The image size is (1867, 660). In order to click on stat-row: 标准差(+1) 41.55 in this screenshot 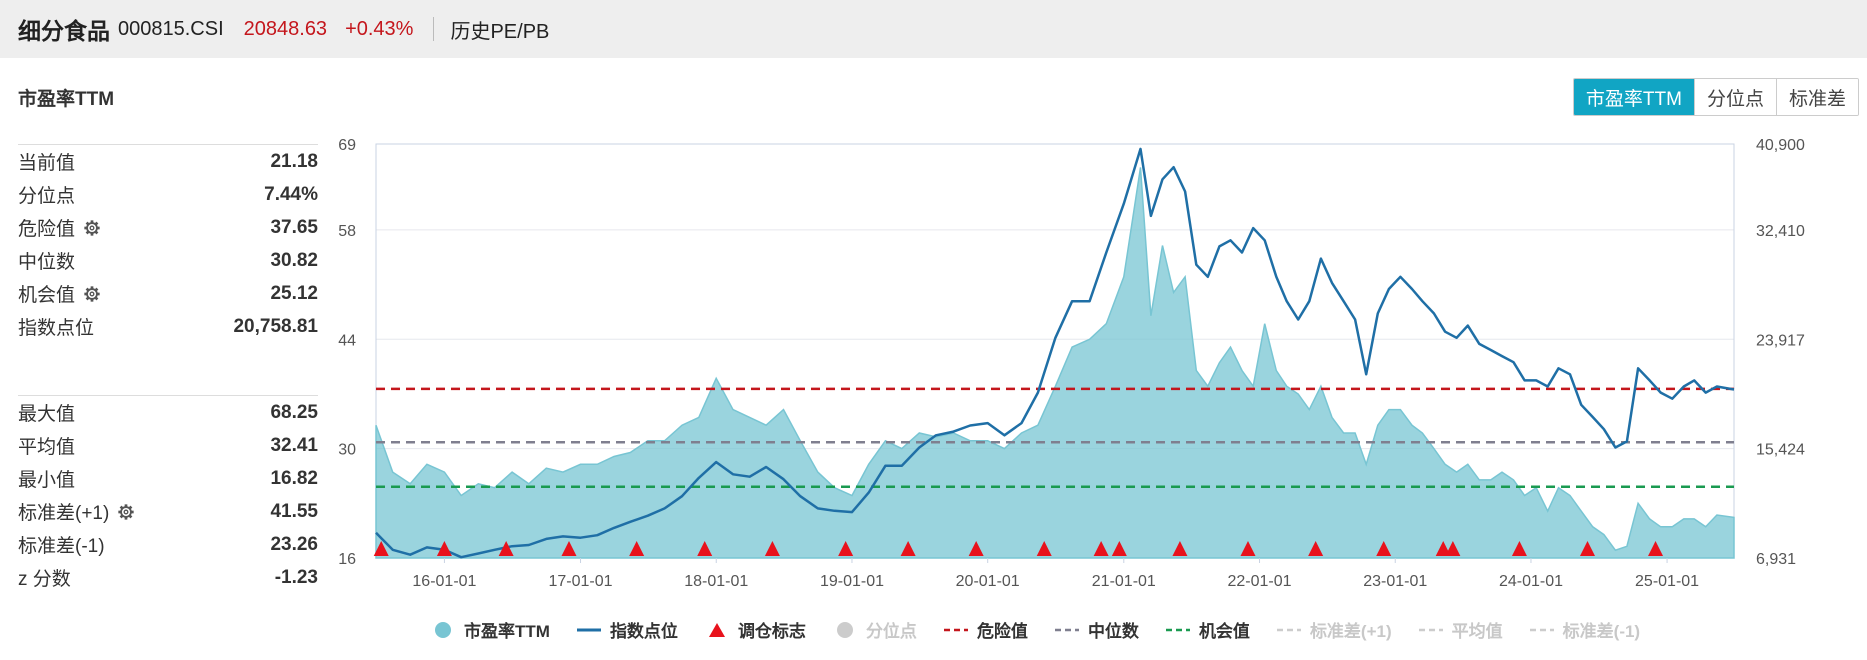, I will do `click(168, 511)`.